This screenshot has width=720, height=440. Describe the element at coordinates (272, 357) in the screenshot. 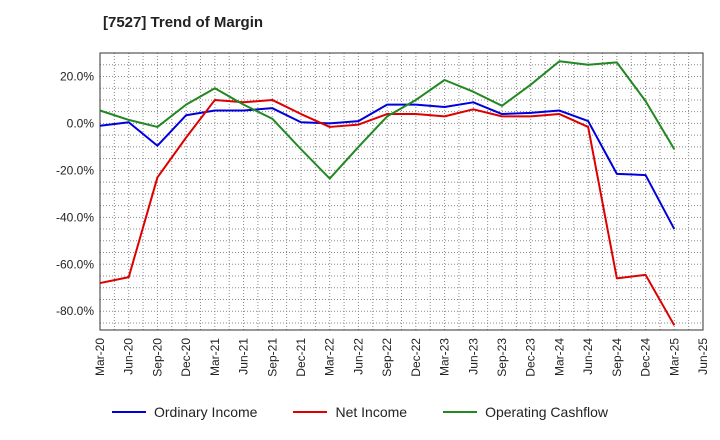

I see `x-tick-label: Sep-21` at that location.